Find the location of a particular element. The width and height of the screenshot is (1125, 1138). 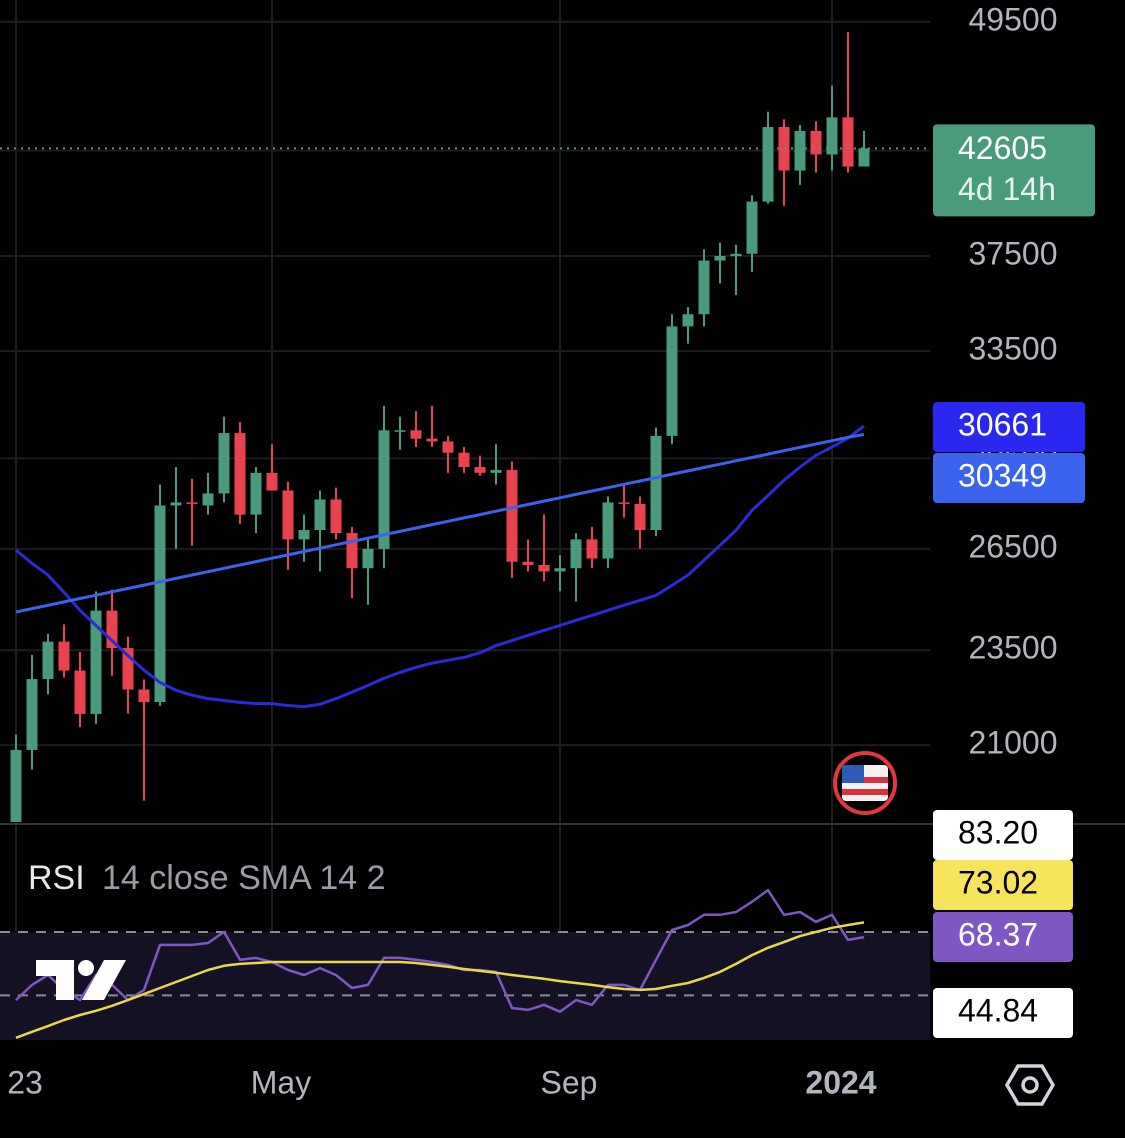

value-badge-label: 30349 is located at coordinates (1002, 475).